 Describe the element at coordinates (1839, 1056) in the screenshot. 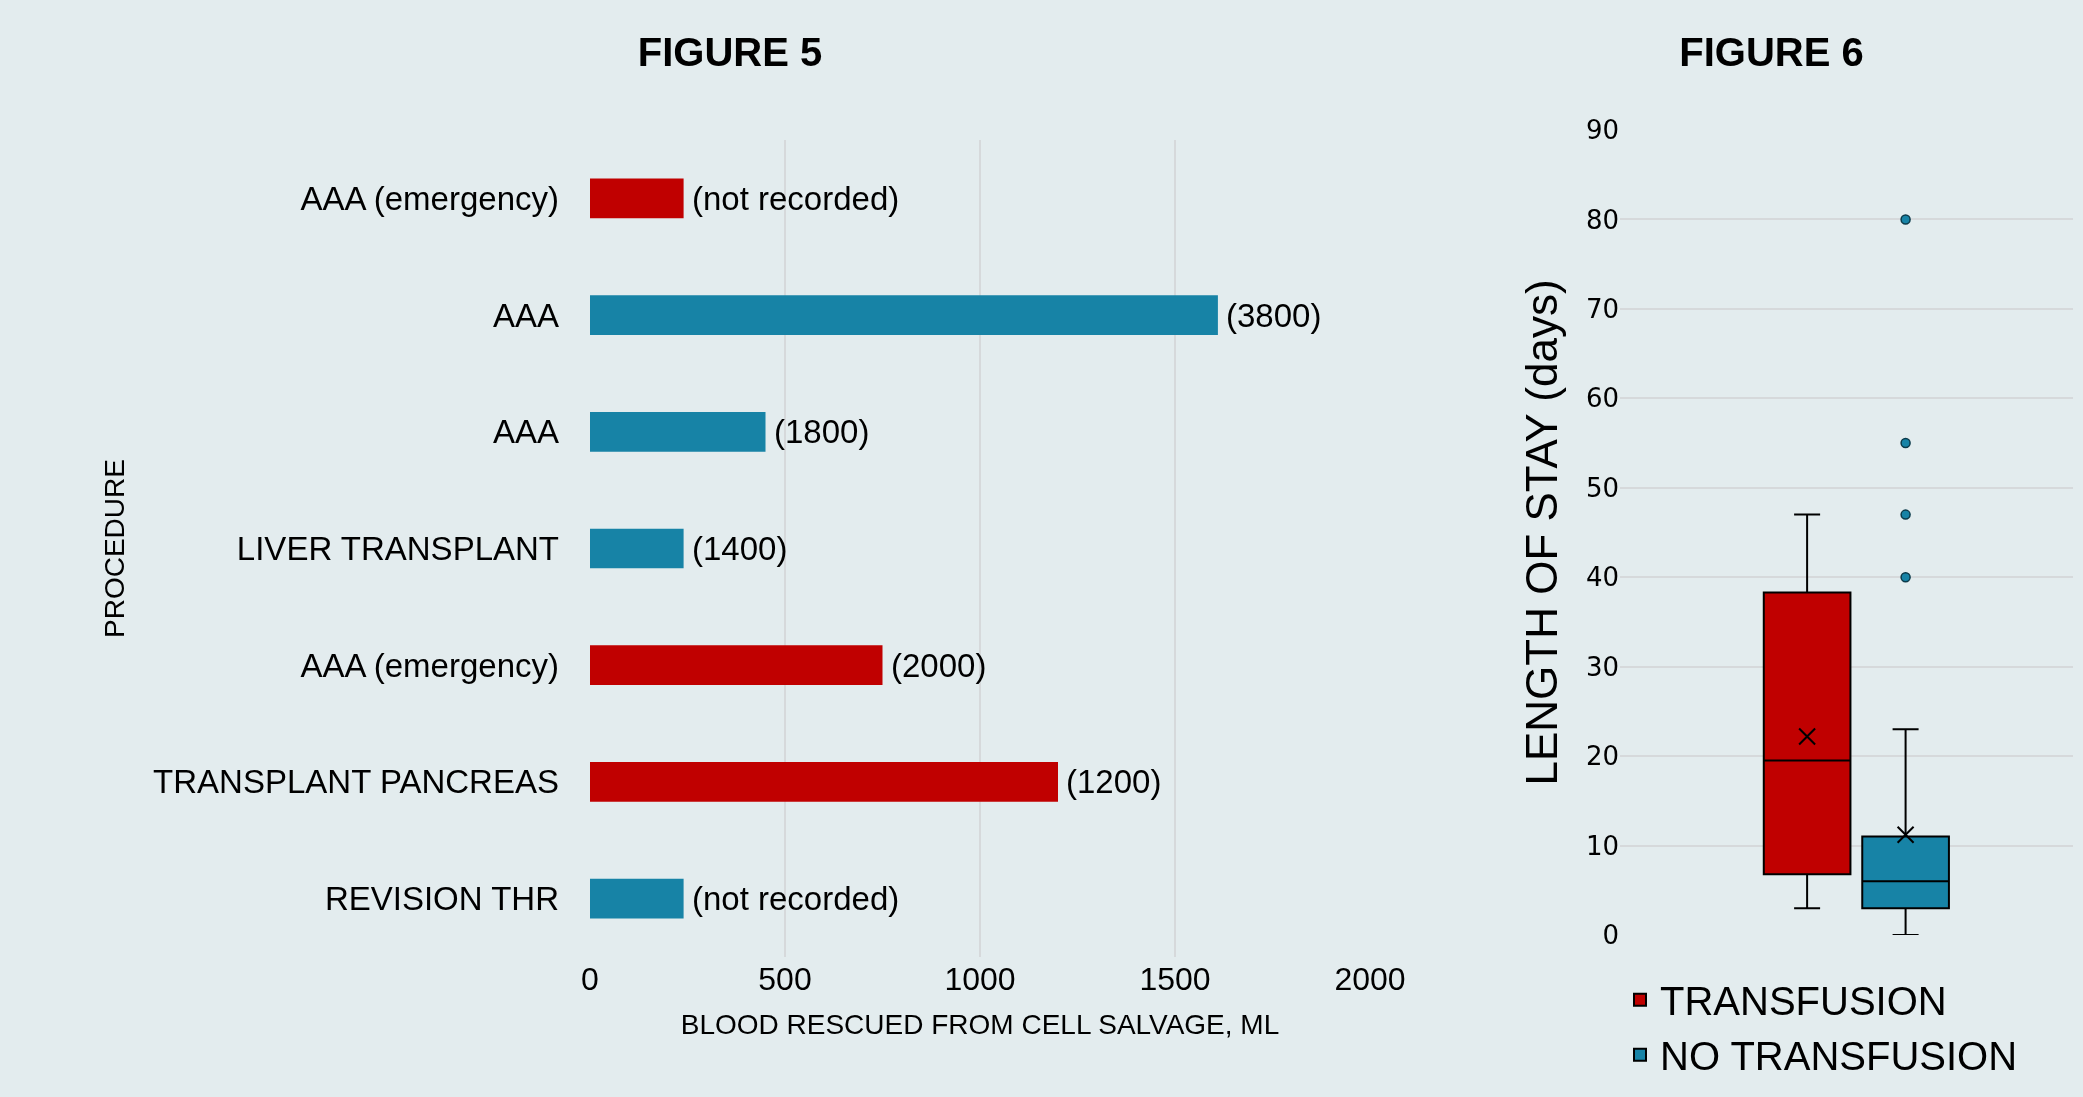

I see `legend-label: NO TRANSFUSION` at that location.